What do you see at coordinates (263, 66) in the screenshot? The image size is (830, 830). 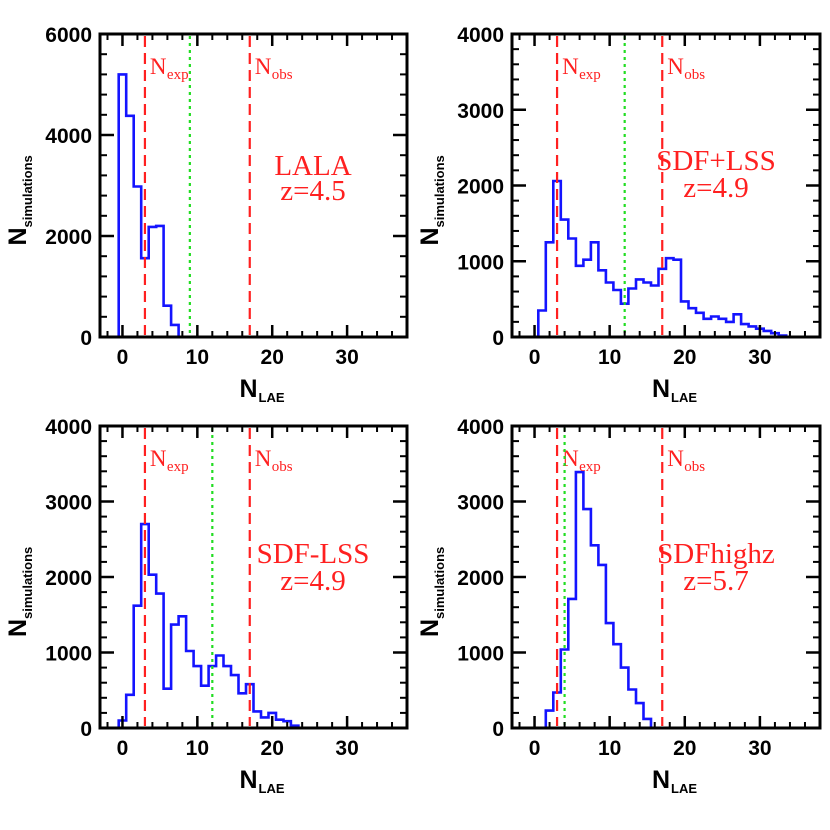 I see `chart-0-n-obs-label: N` at bounding box center [263, 66].